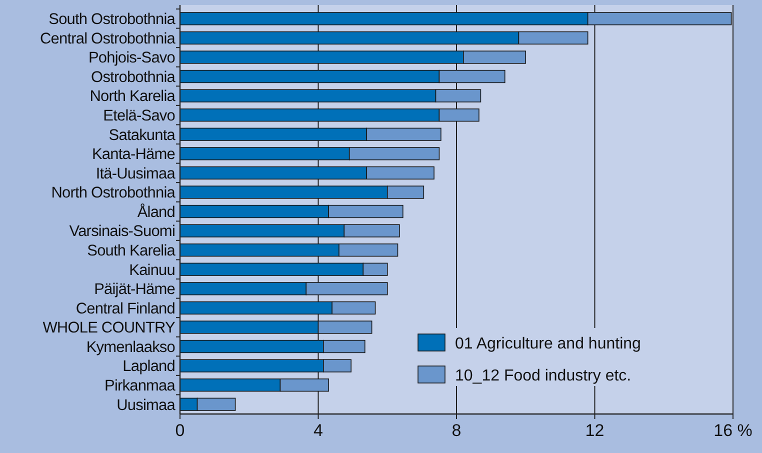 Image resolution: width=762 pixels, height=453 pixels. Describe the element at coordinates (125, 309) in the screenshot. I see `y-tick-label: Central Finland` at that location.